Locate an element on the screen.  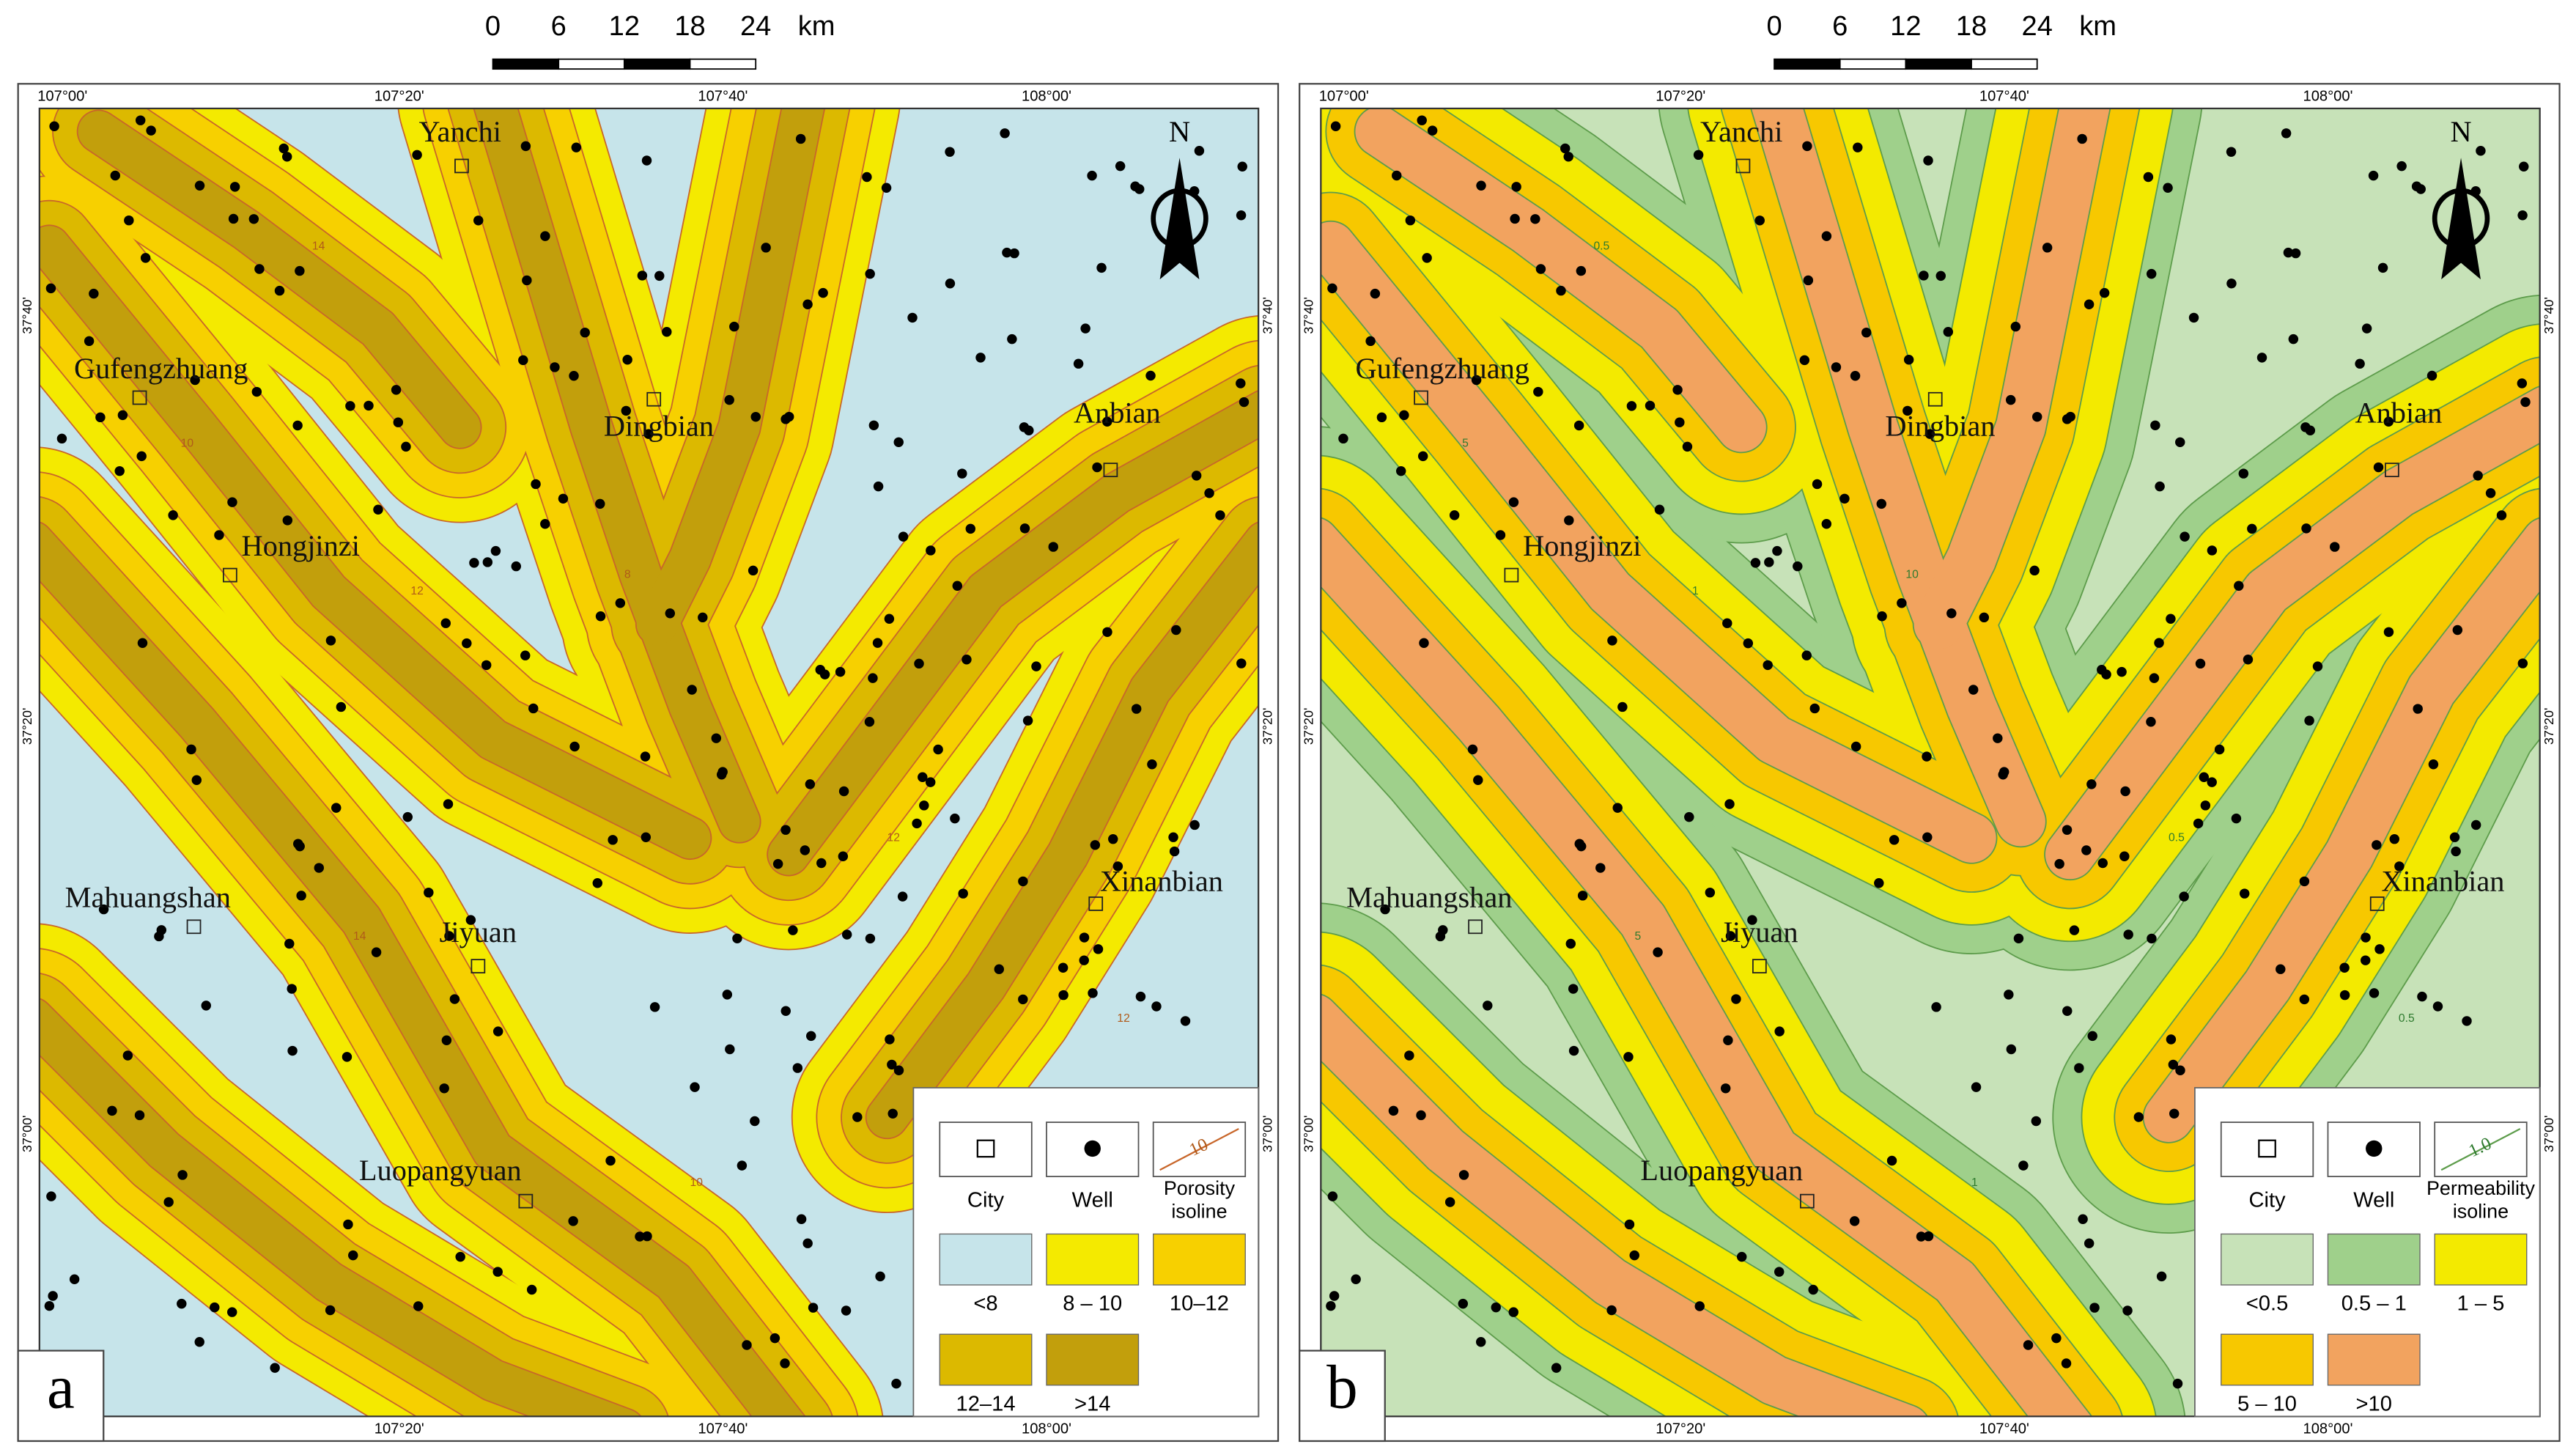
lat-label: 37°40' is located at coordinates (1267, 315).